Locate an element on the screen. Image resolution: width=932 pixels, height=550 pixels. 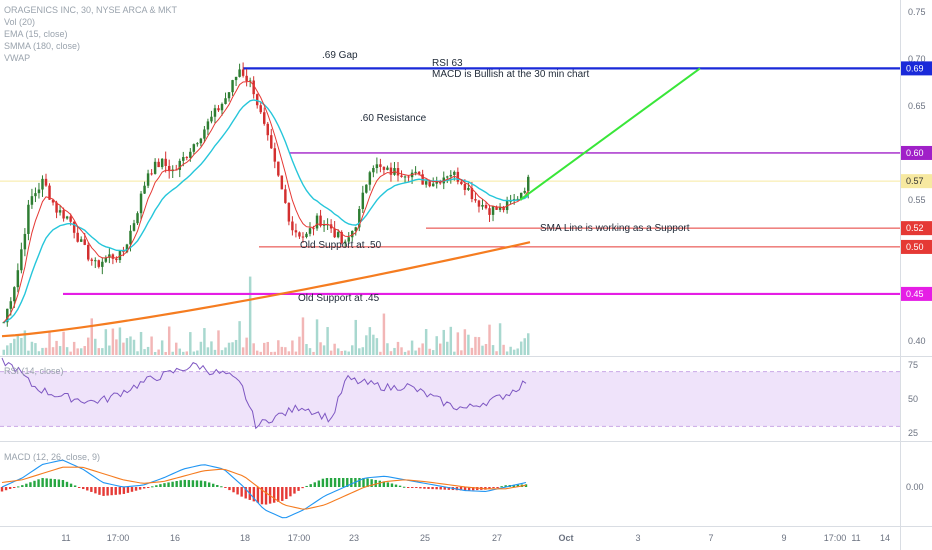
legend-smma: SMMA (180, close) is located at coordinates (42, 46).